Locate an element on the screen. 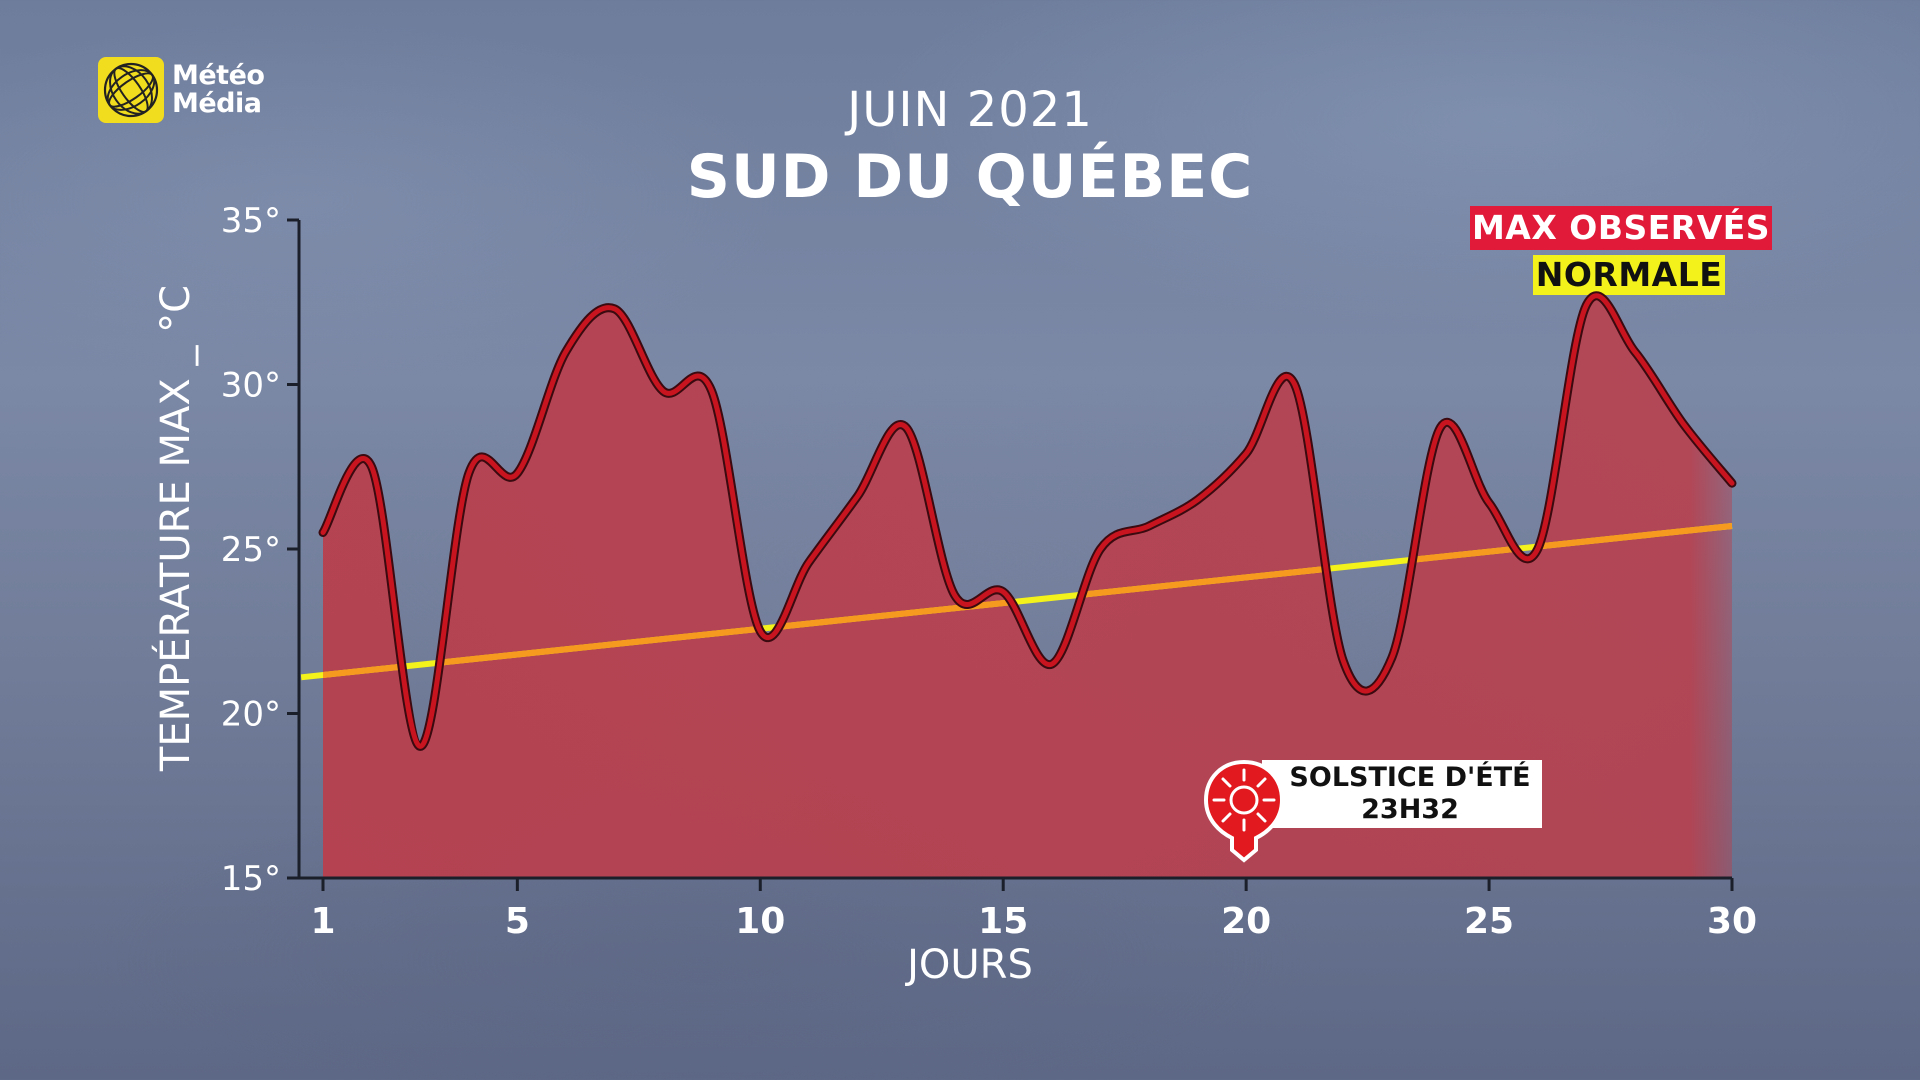 This screenshot has height=1080, width=1920. x-tick-label-30: 30 is located at coordinates (1732, 921).